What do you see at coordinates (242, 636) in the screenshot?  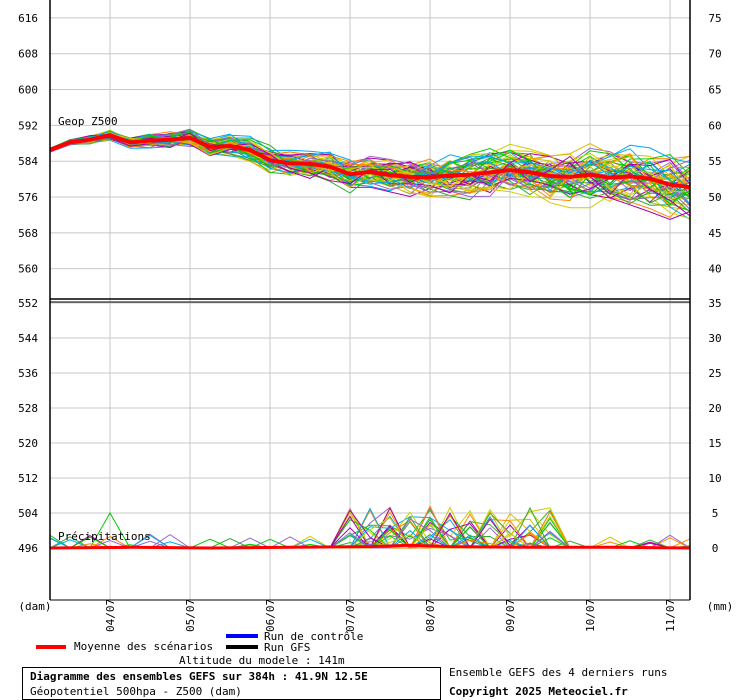 I see `control-legend-swatch` at bounding box center [242, 636].